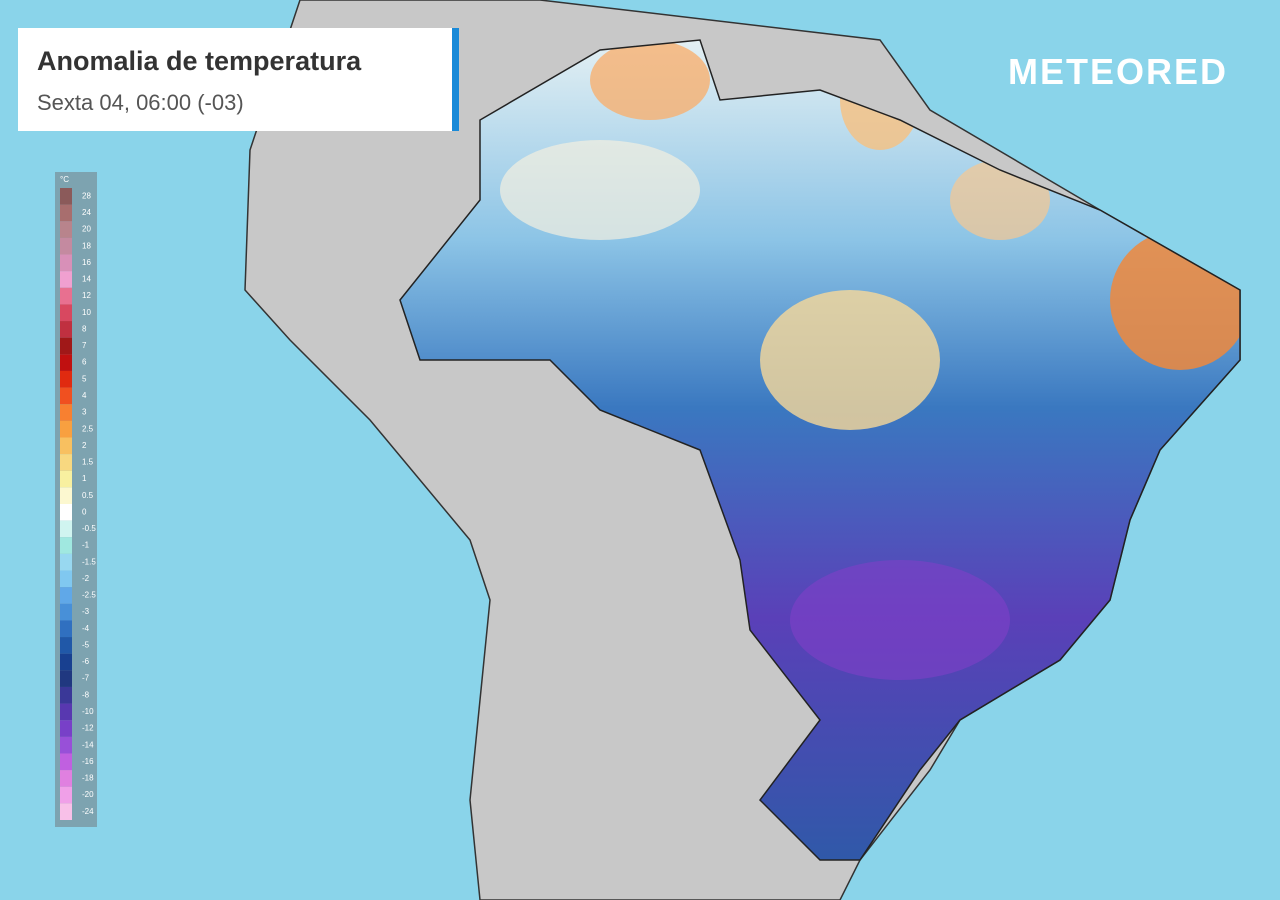  Describe the element at coordinates (88, 761) in the screenshot. I see `legend-label: -16` at that location.